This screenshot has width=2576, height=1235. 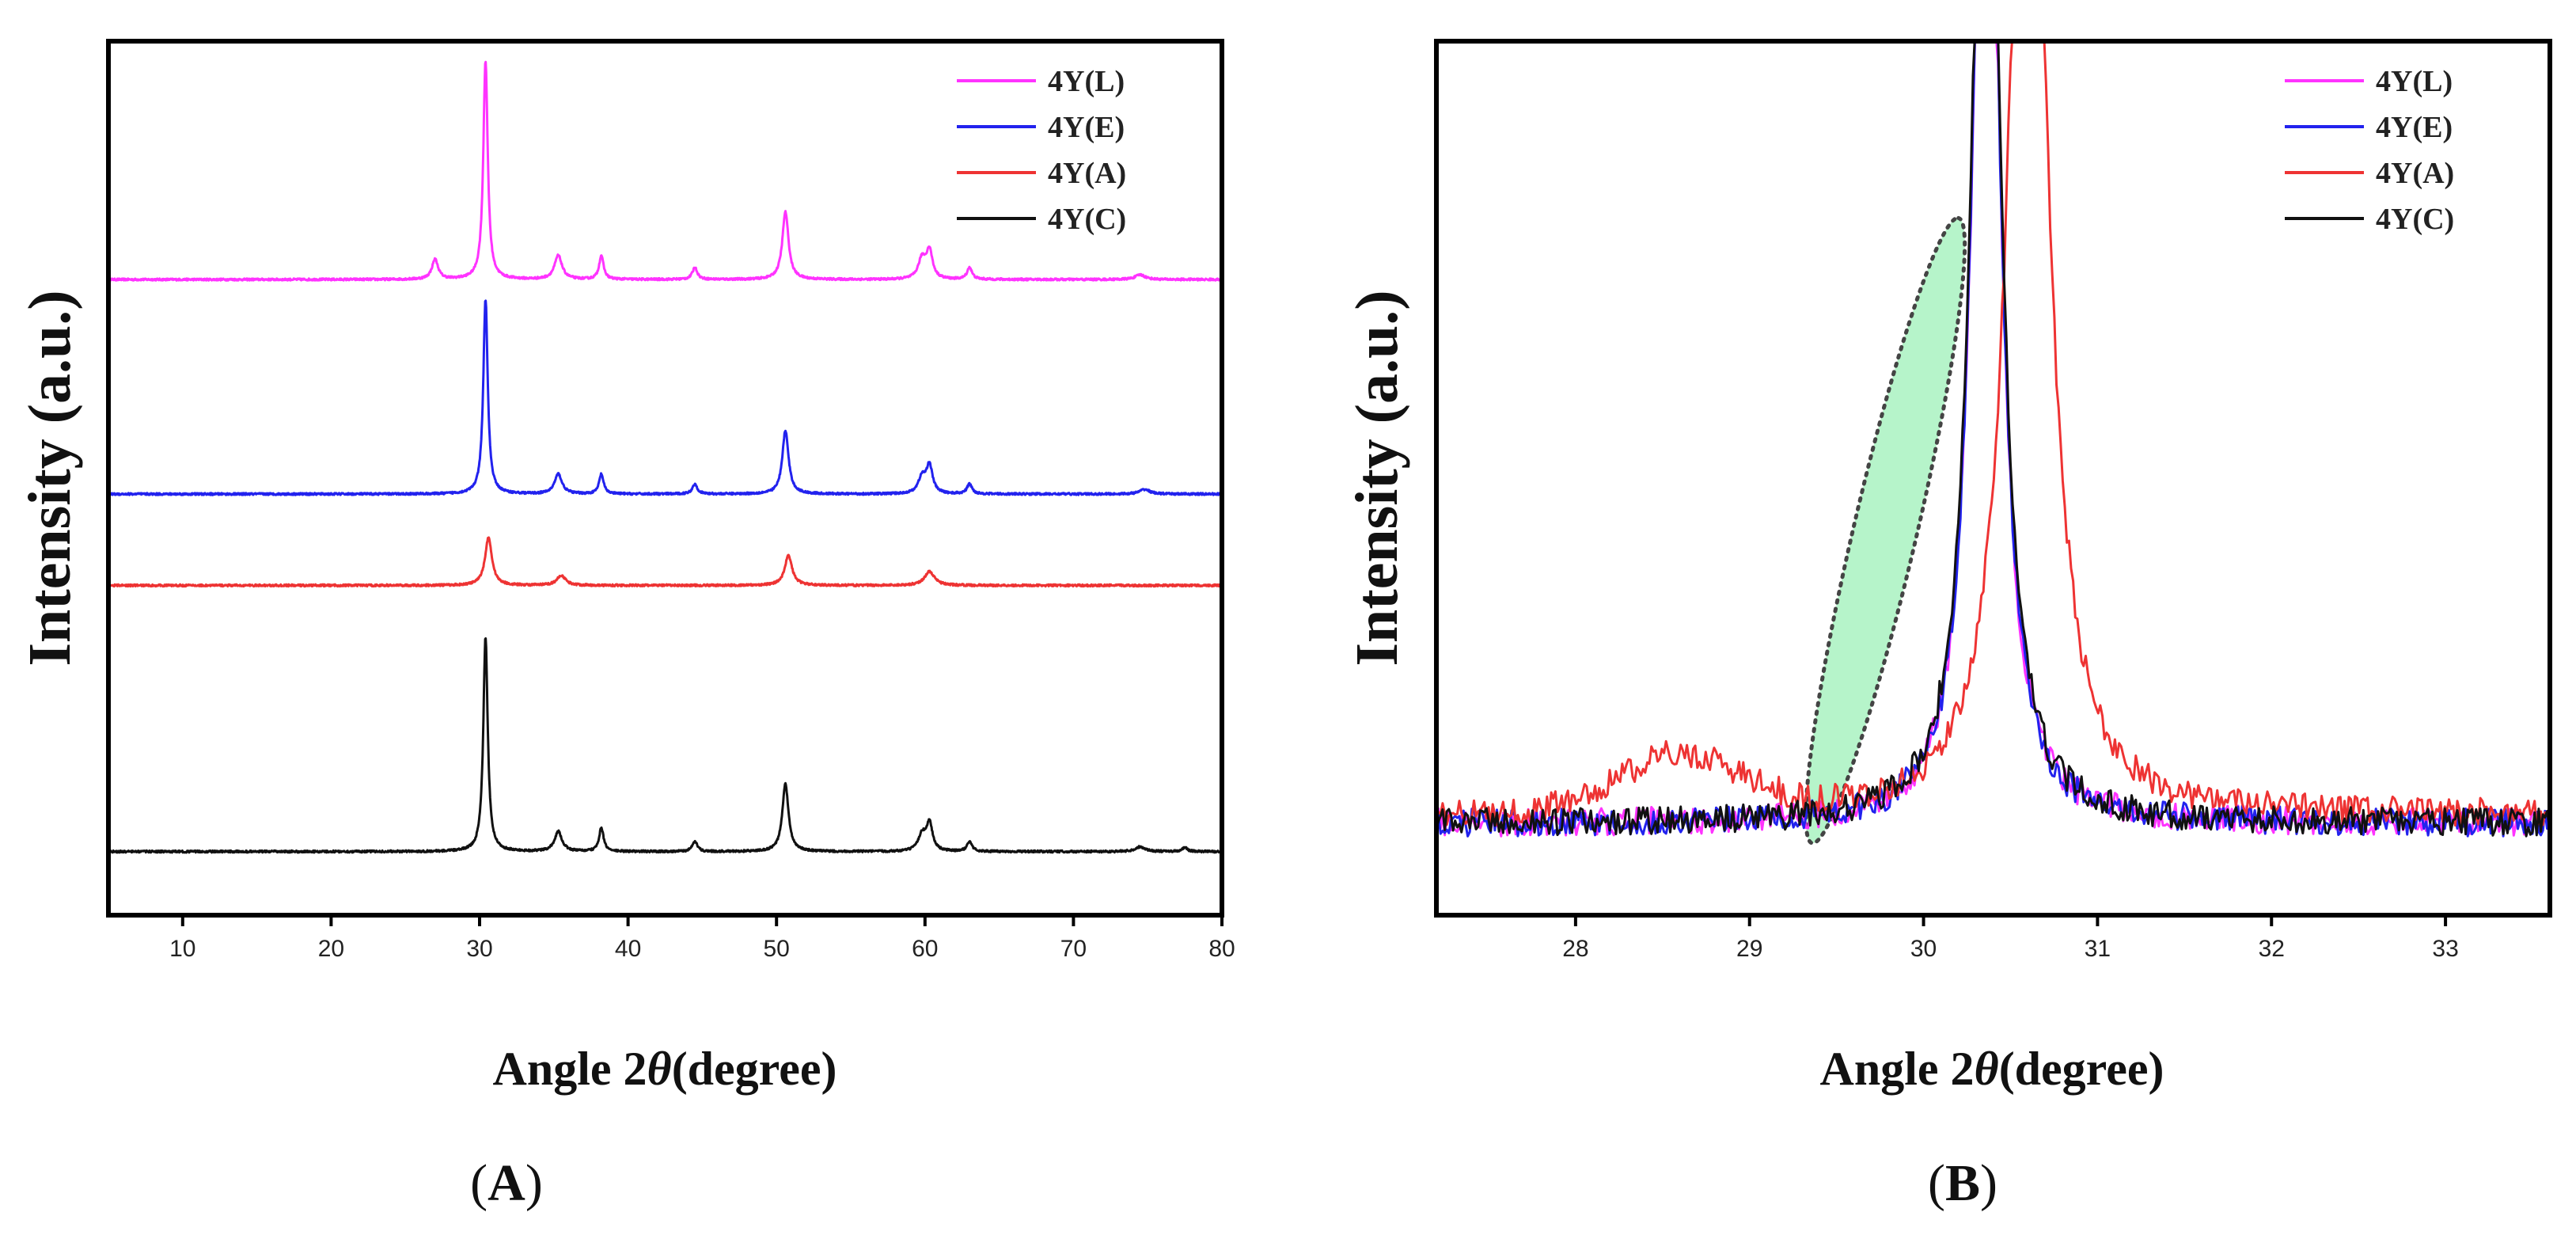 What do you see at coordinates (2098, 949) in the screenshot?
I see `panel-b-x-tick-label-31: 31` at bounding box center [2098, 949].